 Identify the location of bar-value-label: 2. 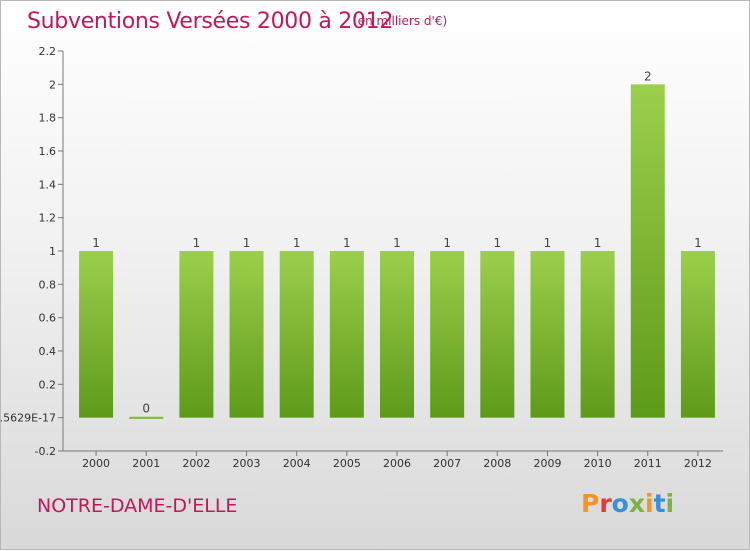
(648, 76).